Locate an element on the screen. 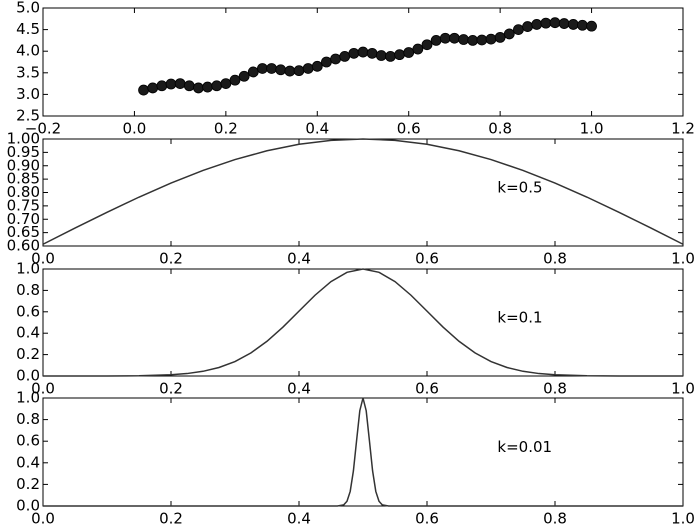  x-tick-label: −0.2 is located at coordinates (43, 129).